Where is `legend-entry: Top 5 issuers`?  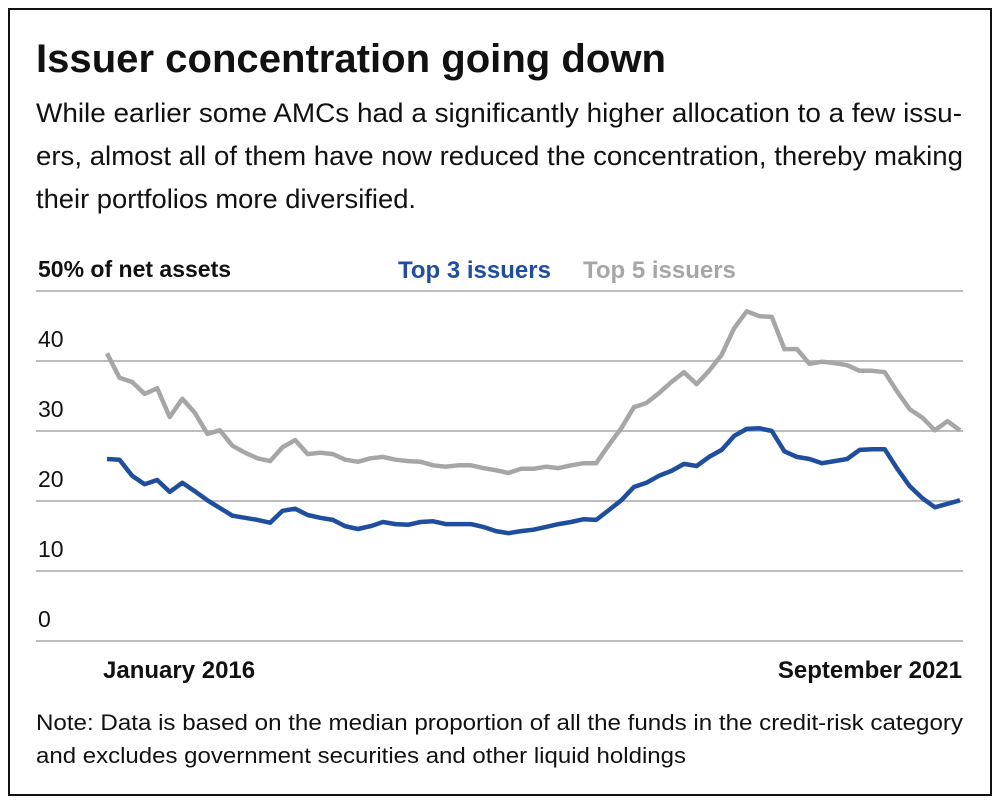 legend-entry: Top 5 issuers is located at coordinates (659, 270).